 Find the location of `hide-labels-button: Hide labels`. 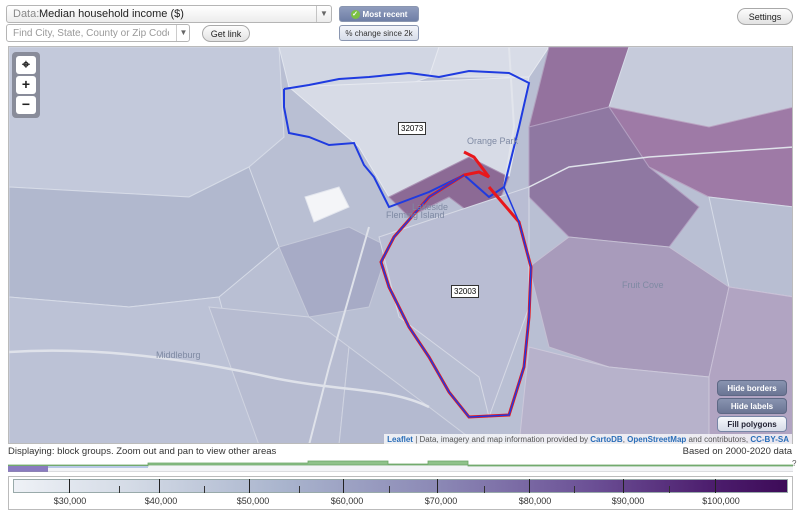

hide-labels-button: Hide labels is located at coordinates (752, 406).